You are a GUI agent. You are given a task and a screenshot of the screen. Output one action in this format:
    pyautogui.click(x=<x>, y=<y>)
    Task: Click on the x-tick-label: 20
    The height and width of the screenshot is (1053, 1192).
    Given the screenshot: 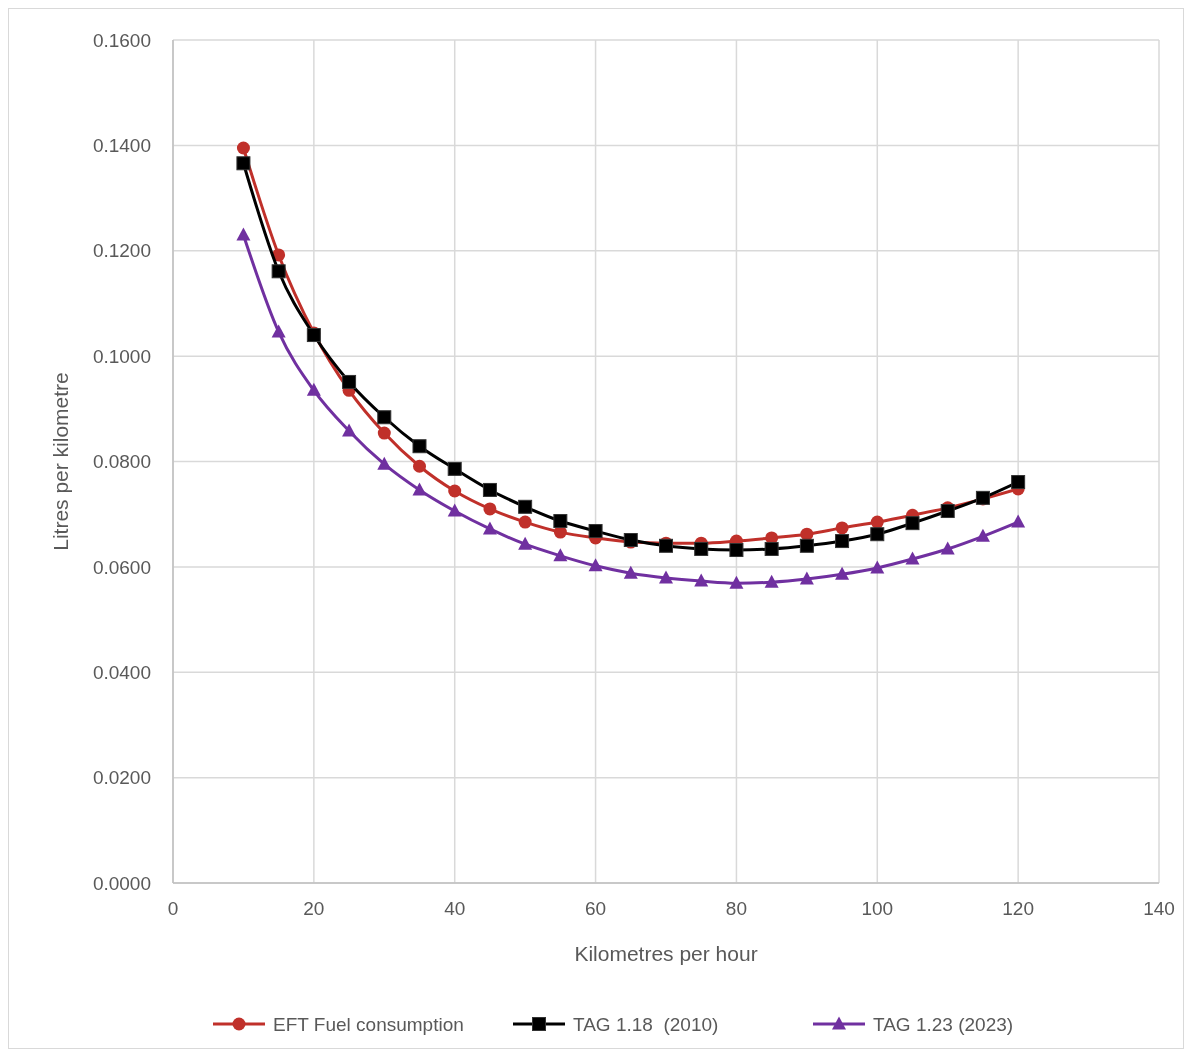 What is the action you would take?
    pyautogui.click(x=314, y=908)
    